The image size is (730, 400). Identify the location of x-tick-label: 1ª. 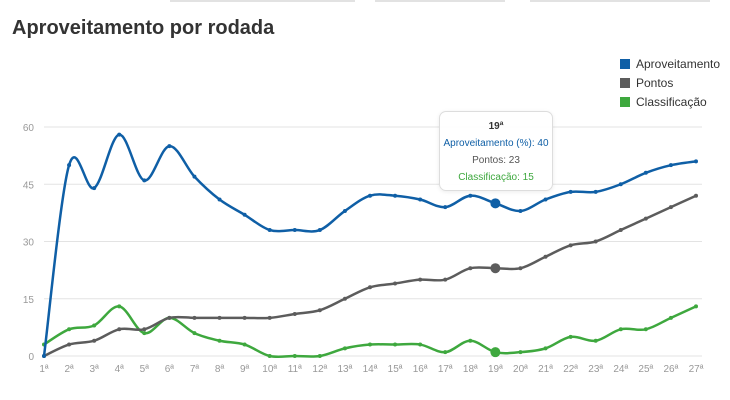
(44, 369).